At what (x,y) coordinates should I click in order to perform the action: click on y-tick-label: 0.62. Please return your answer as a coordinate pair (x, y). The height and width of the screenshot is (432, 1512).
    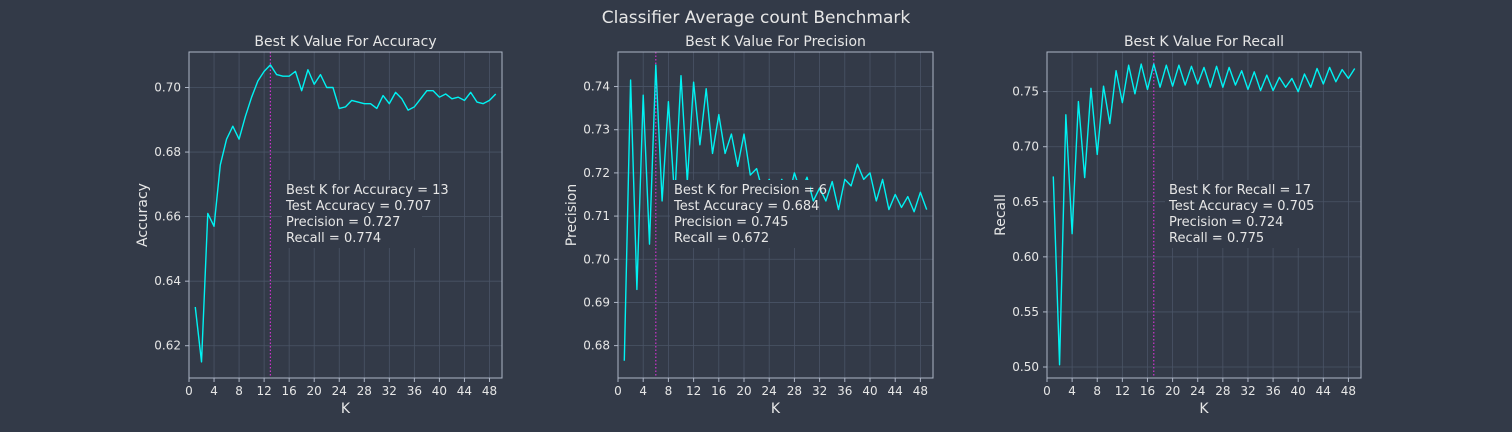
    Looking at the image, I should click on (167, 346).